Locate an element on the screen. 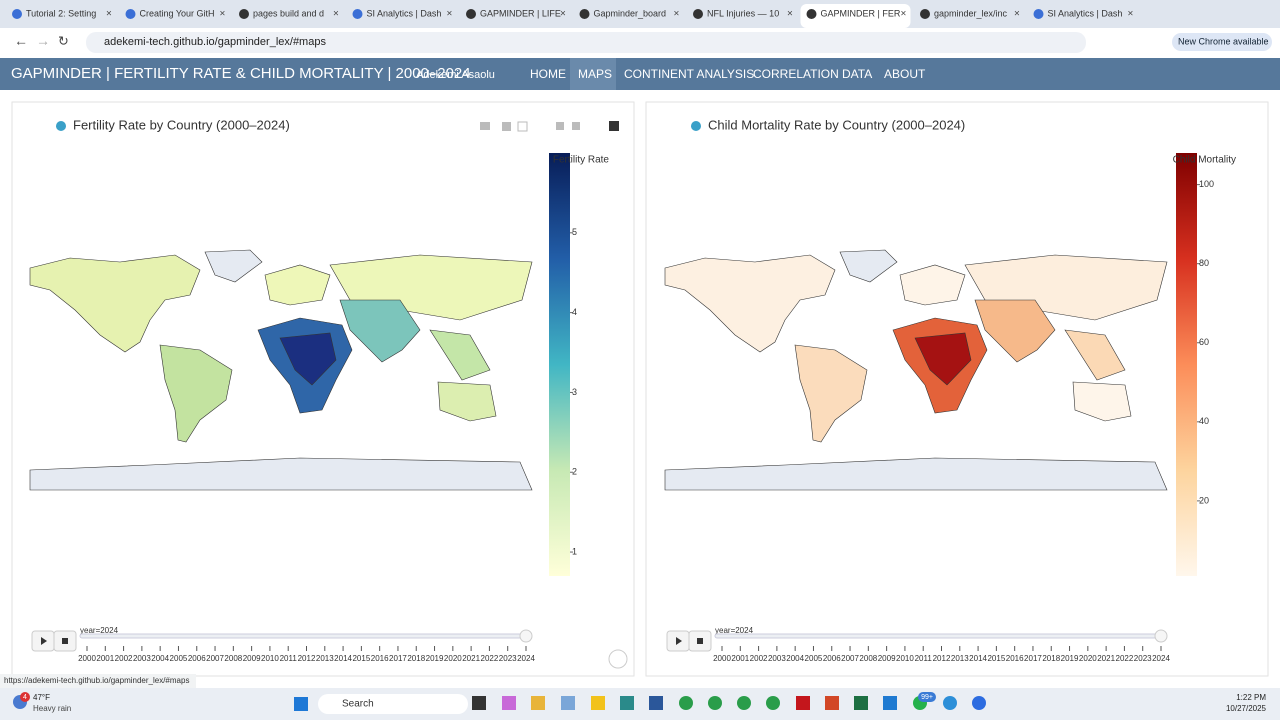  tab-title: pages build and d is located at coordinates (288, 13).